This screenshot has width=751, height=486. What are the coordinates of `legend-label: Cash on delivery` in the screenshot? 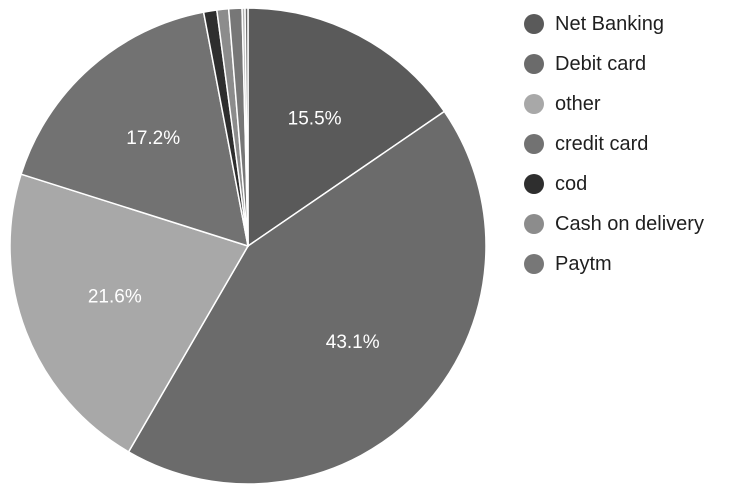 It's located at (629, 223).